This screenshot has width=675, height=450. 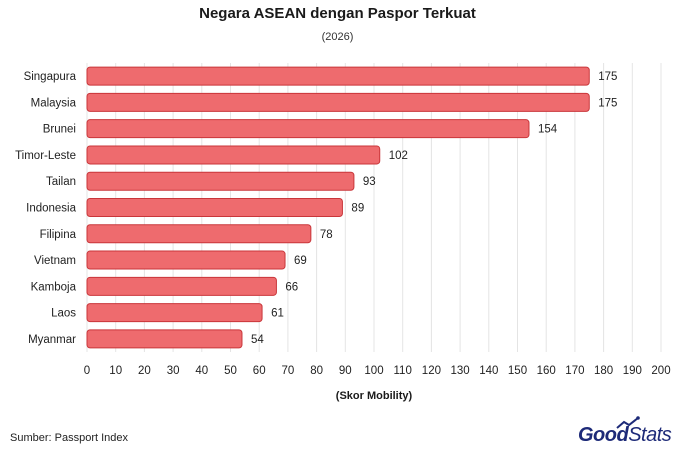 I want to click on x-tick-label: 70, so click(x=288, y=371).